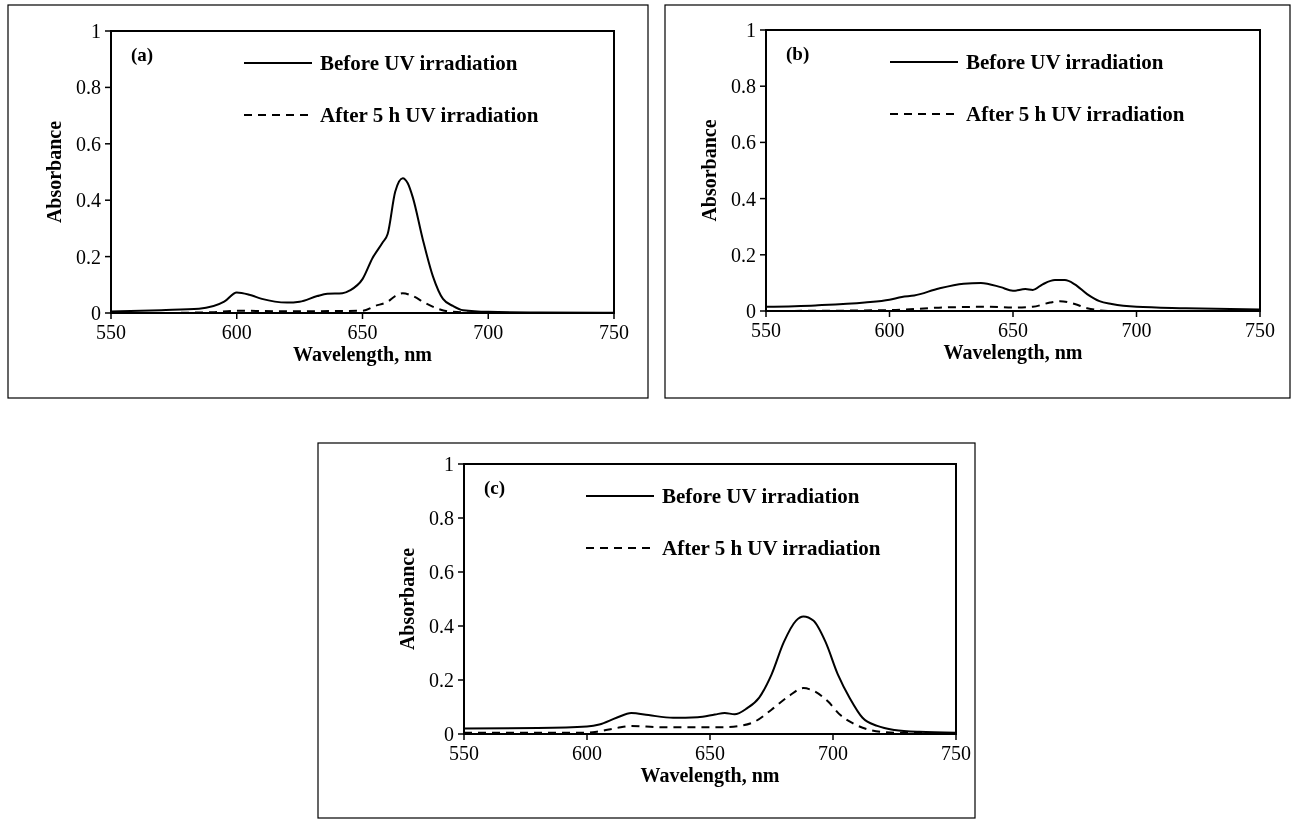 Image resolution: width=1295 pixels, height=825 pixels. I want to click on annotation: (c), so click(495, 488).